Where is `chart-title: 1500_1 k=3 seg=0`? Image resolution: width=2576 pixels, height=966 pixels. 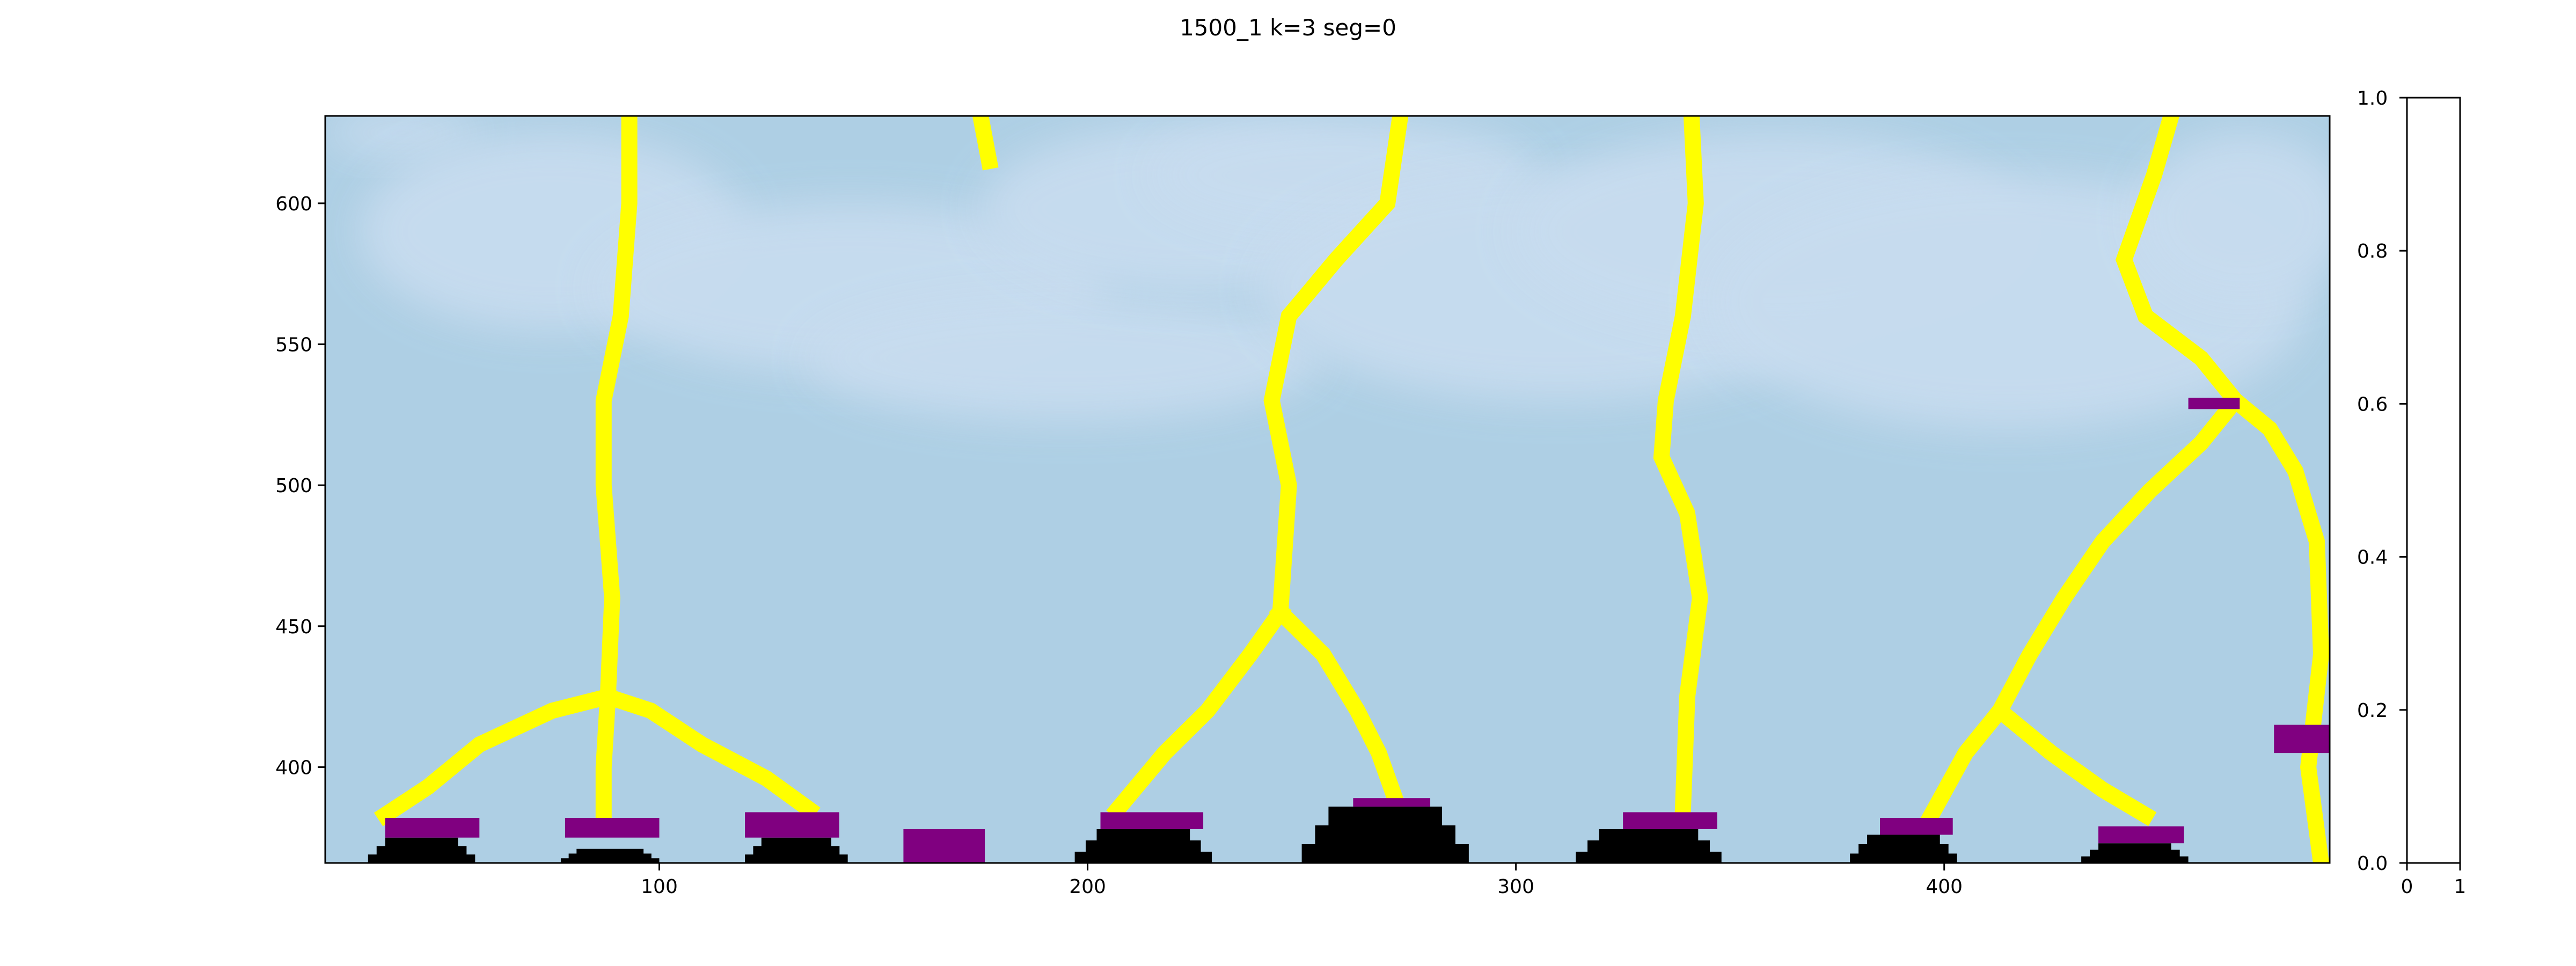
chart-title: 1500_1 k=3 seg=0 is located at coordinates (1288, 27).